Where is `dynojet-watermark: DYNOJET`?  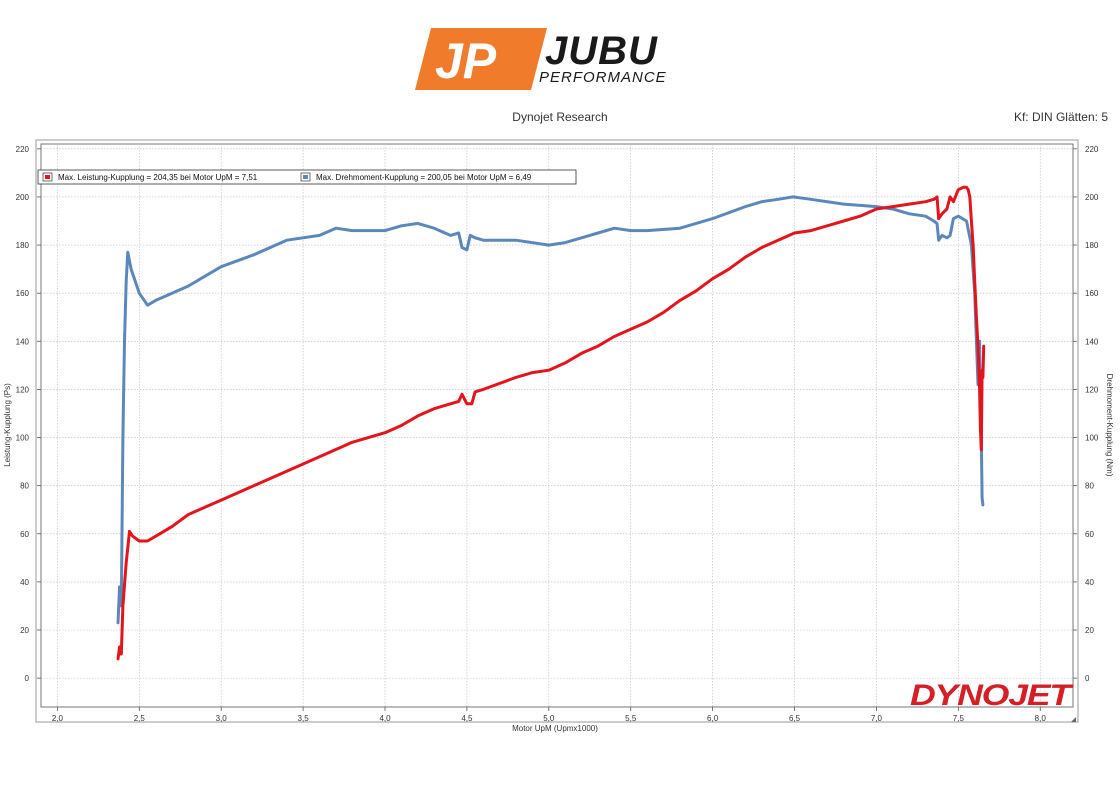 dynojet-watermark: DYNOJET is located at coordinates (992, 695).